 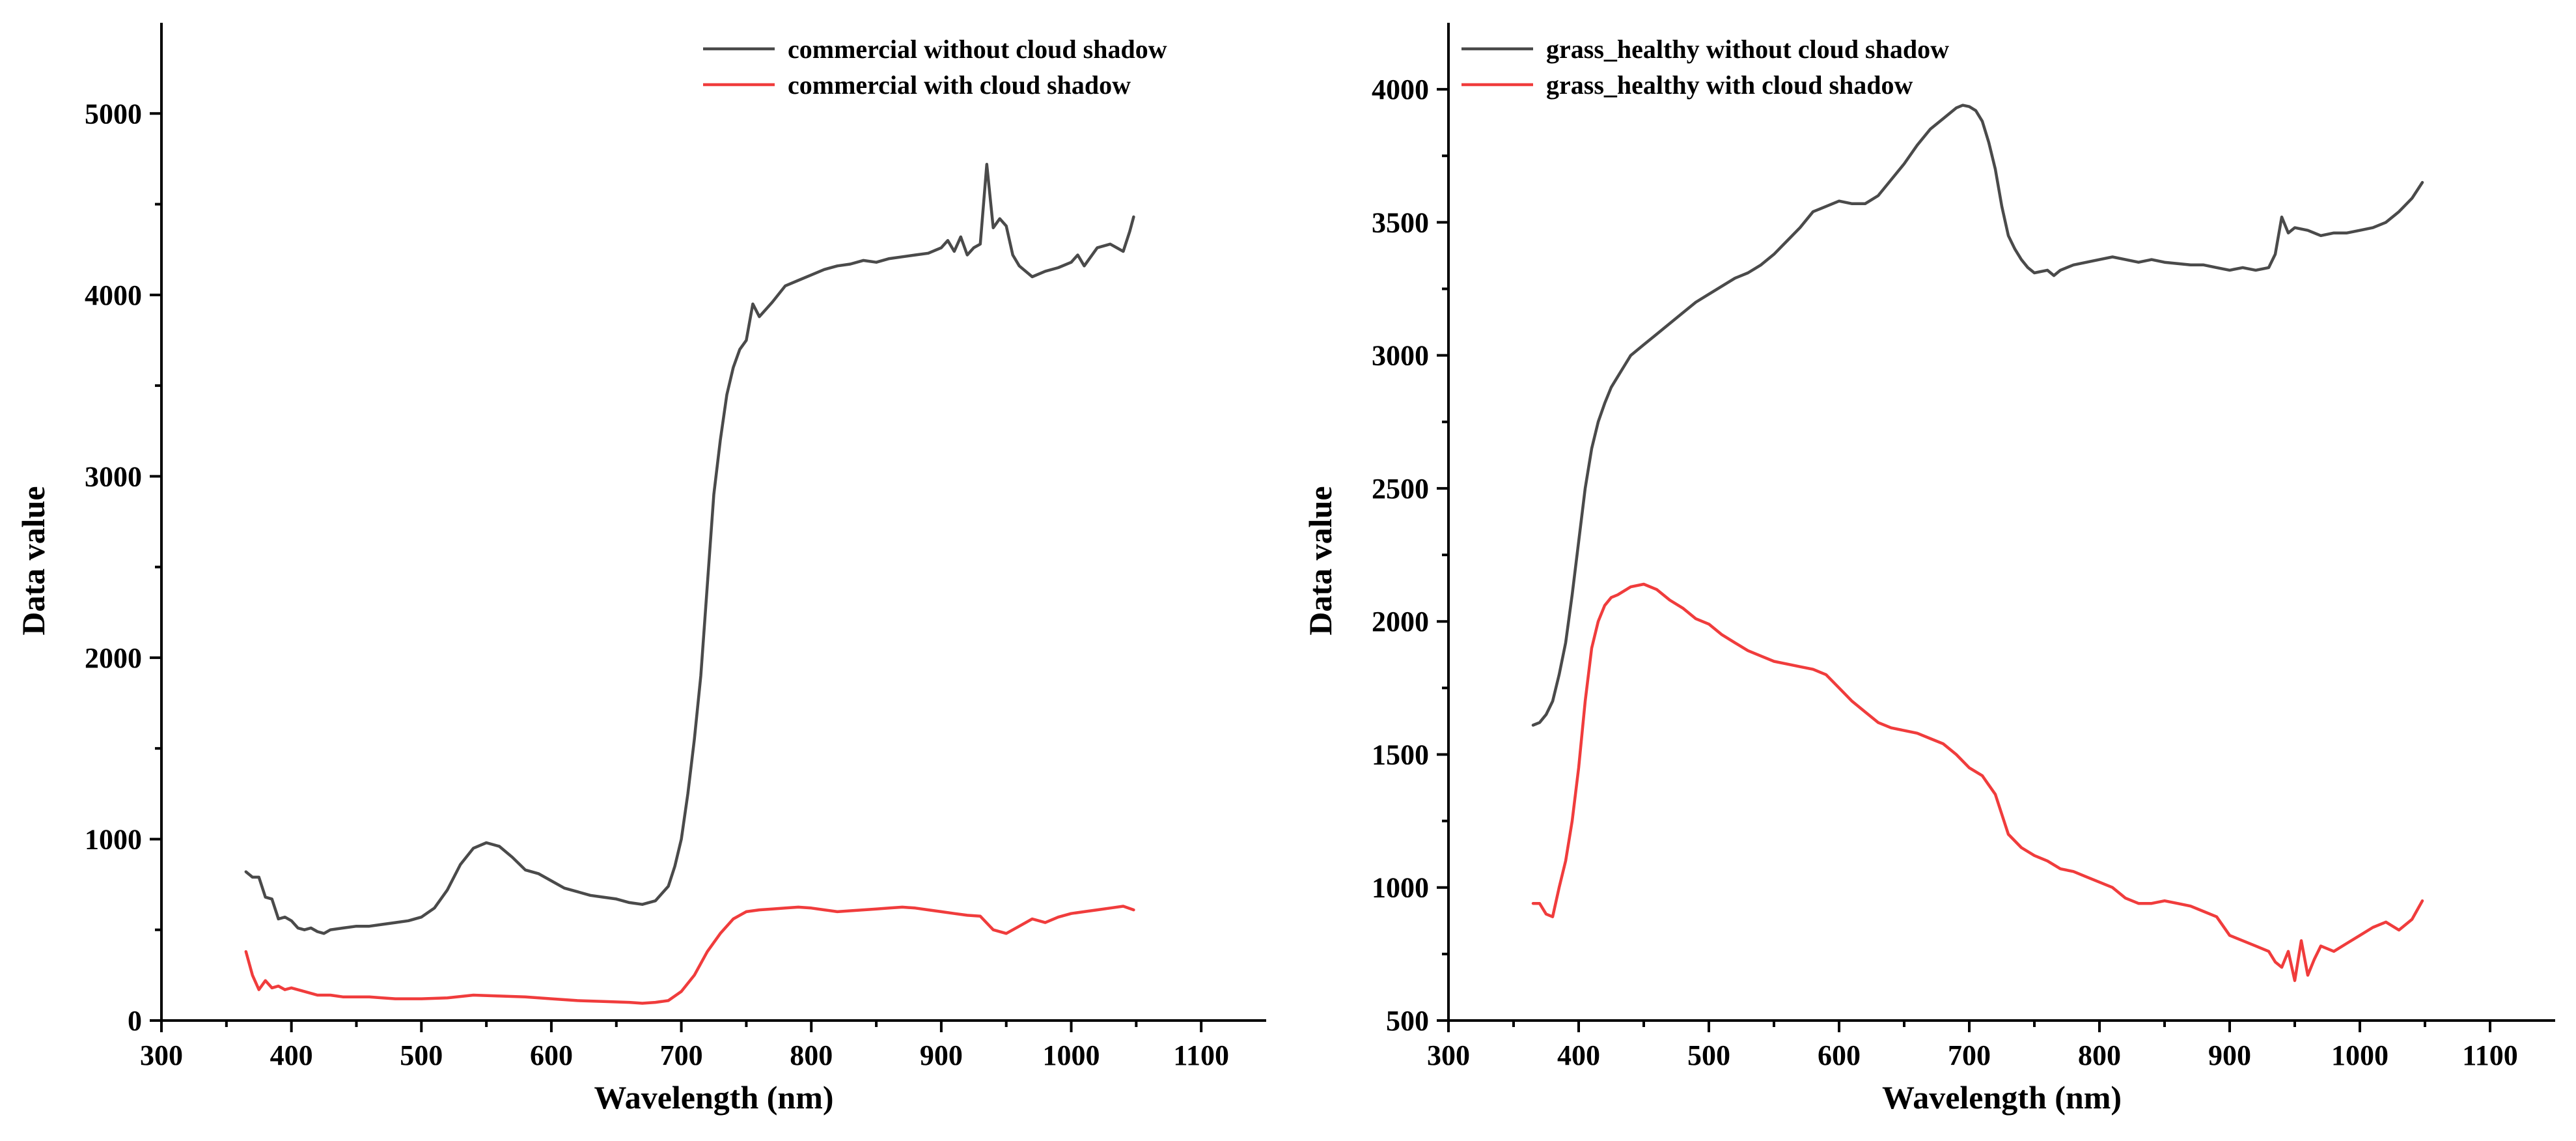 I want to click on y-tick-label: 0, so click(x=135, y=1021).